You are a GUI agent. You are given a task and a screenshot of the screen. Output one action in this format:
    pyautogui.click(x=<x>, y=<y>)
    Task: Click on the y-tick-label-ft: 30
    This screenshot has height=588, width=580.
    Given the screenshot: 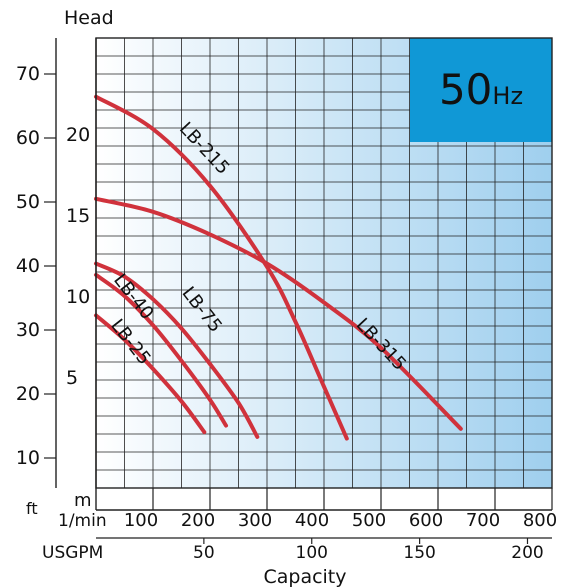 What is the action you would take?
    pyautogui.click(x=28, y=330)
    